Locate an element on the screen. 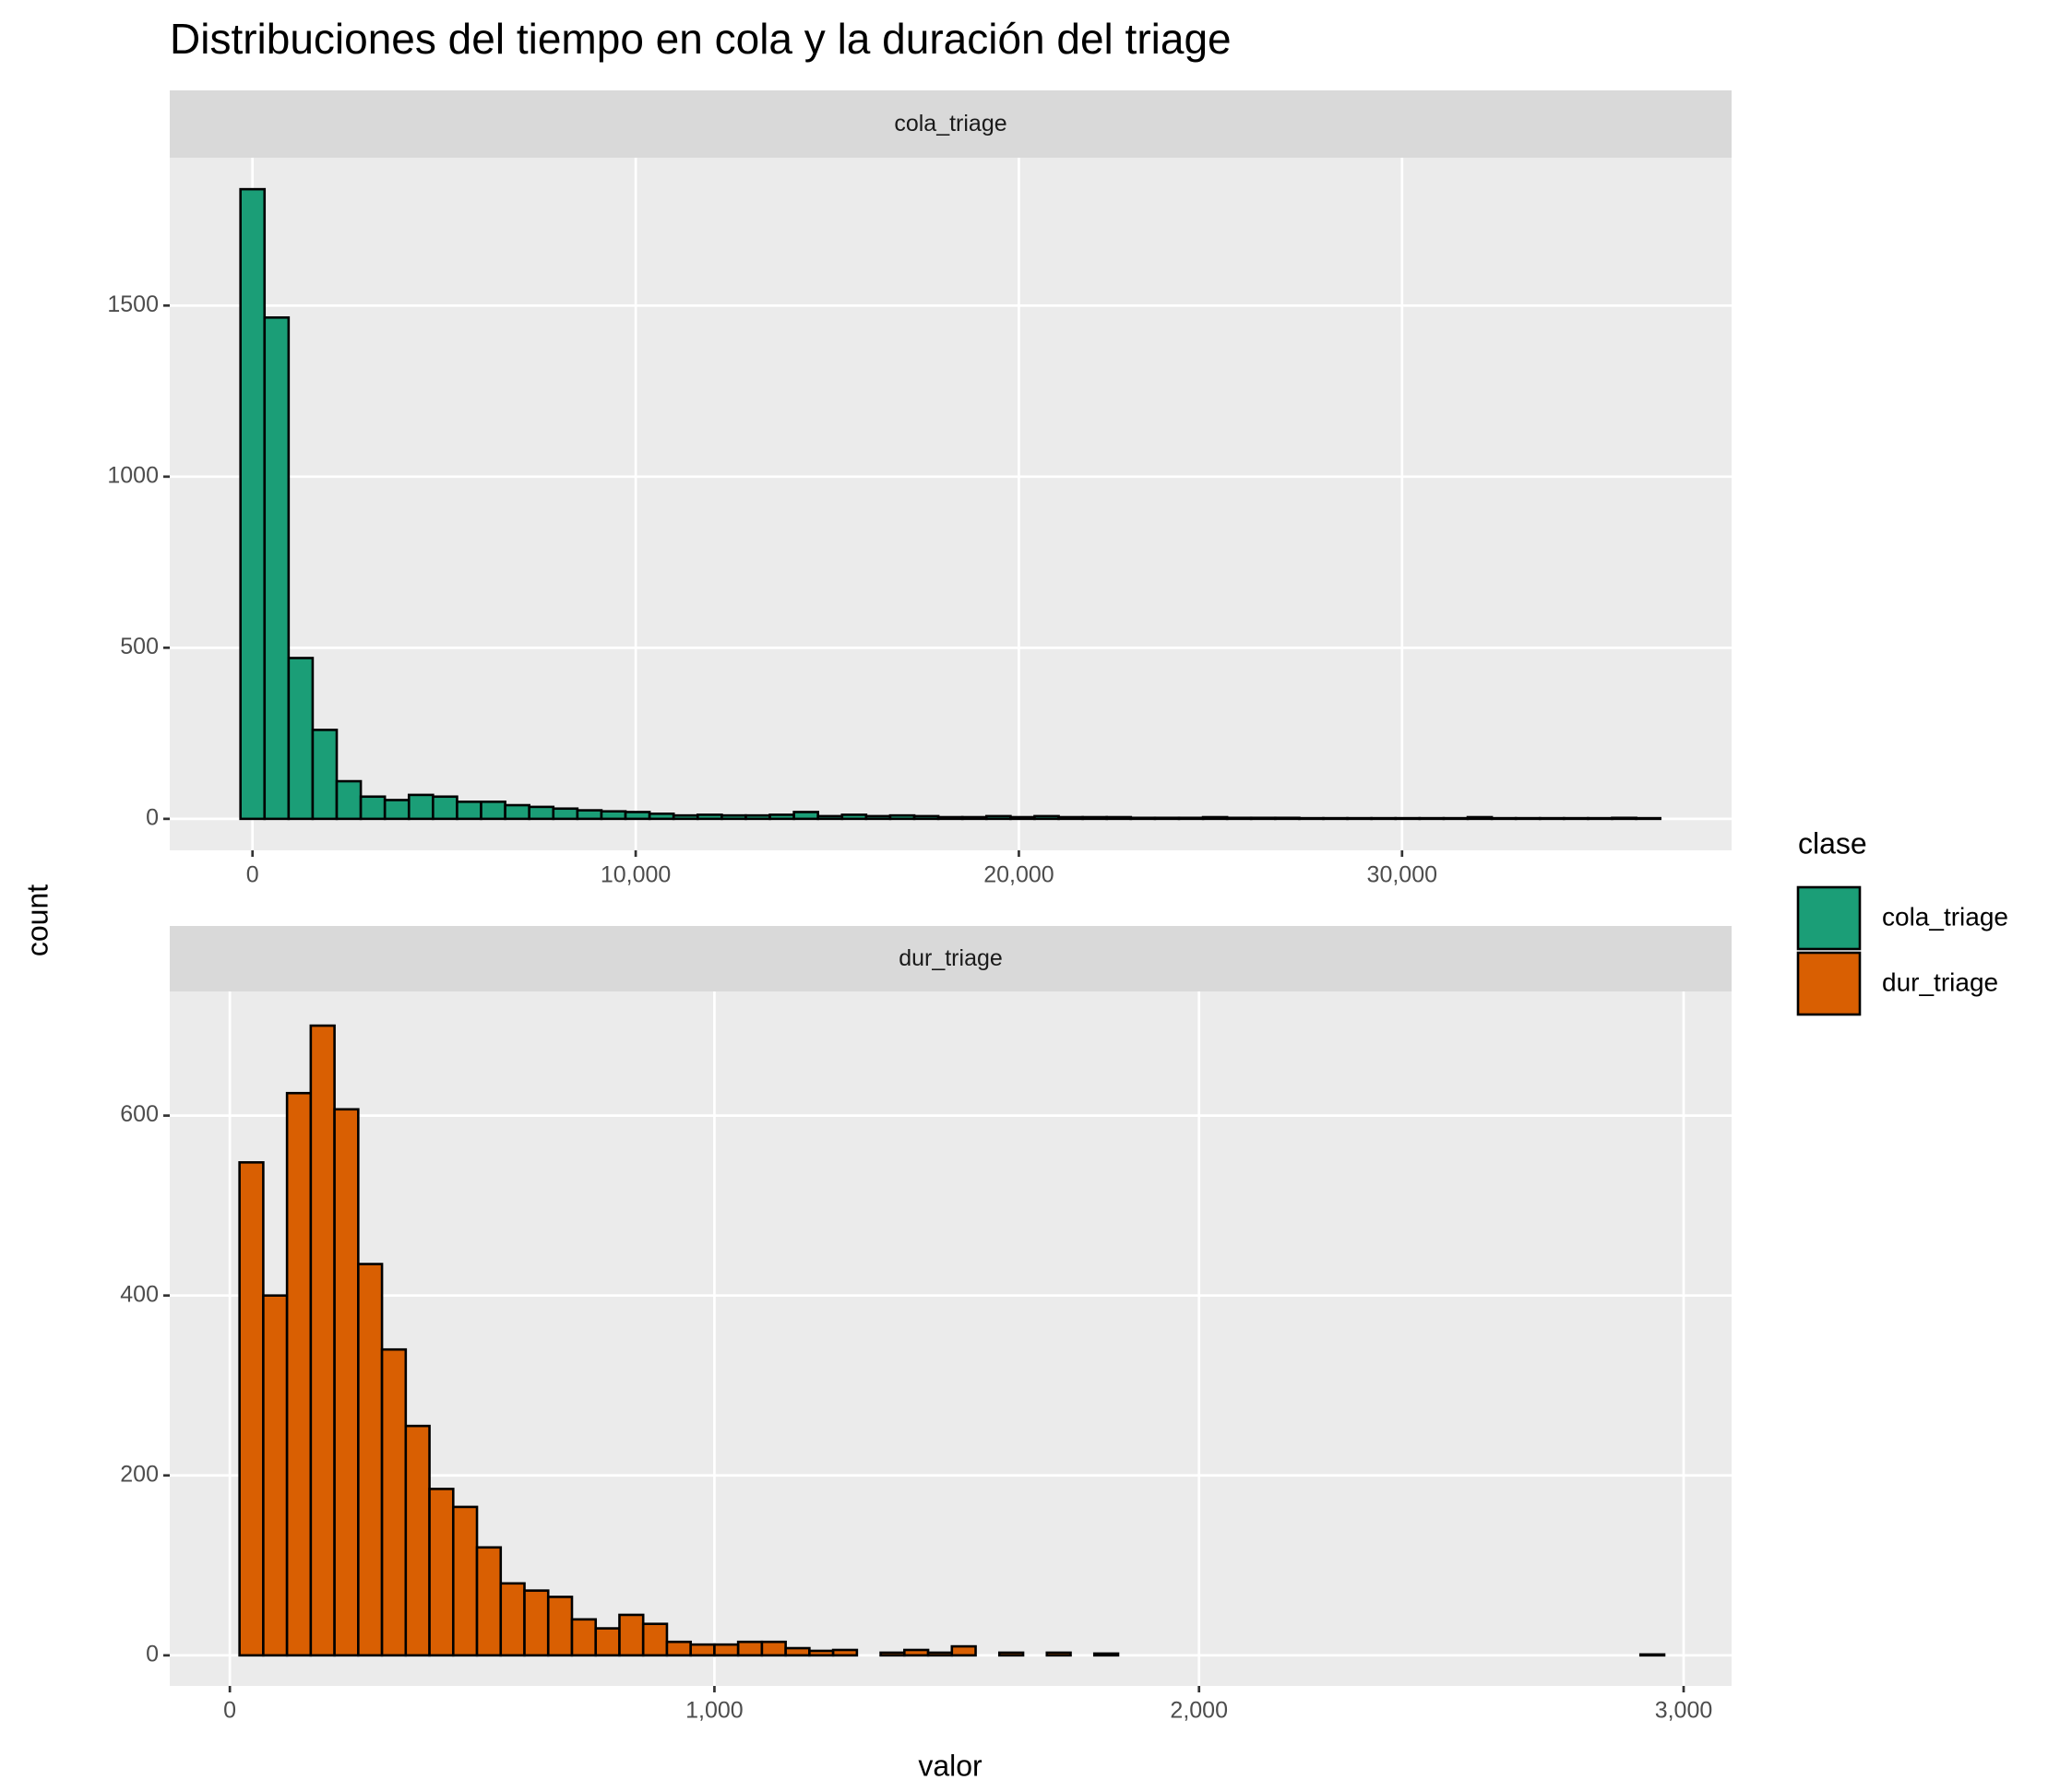  x-tick-label: 30,000 is located at coordinates (1402, 875).